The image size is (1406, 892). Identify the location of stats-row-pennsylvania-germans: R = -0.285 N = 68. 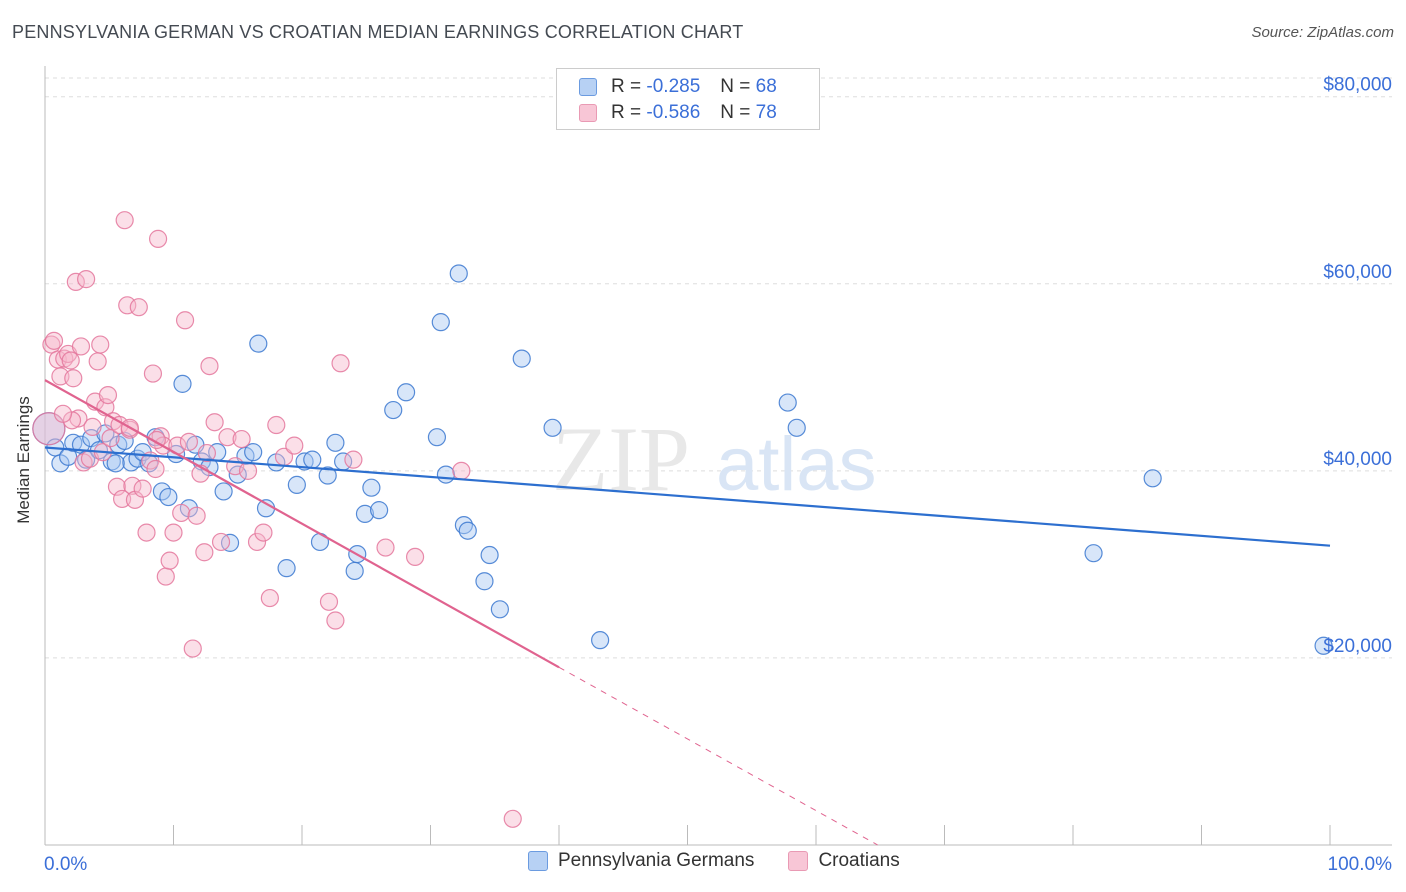
(678, 87).